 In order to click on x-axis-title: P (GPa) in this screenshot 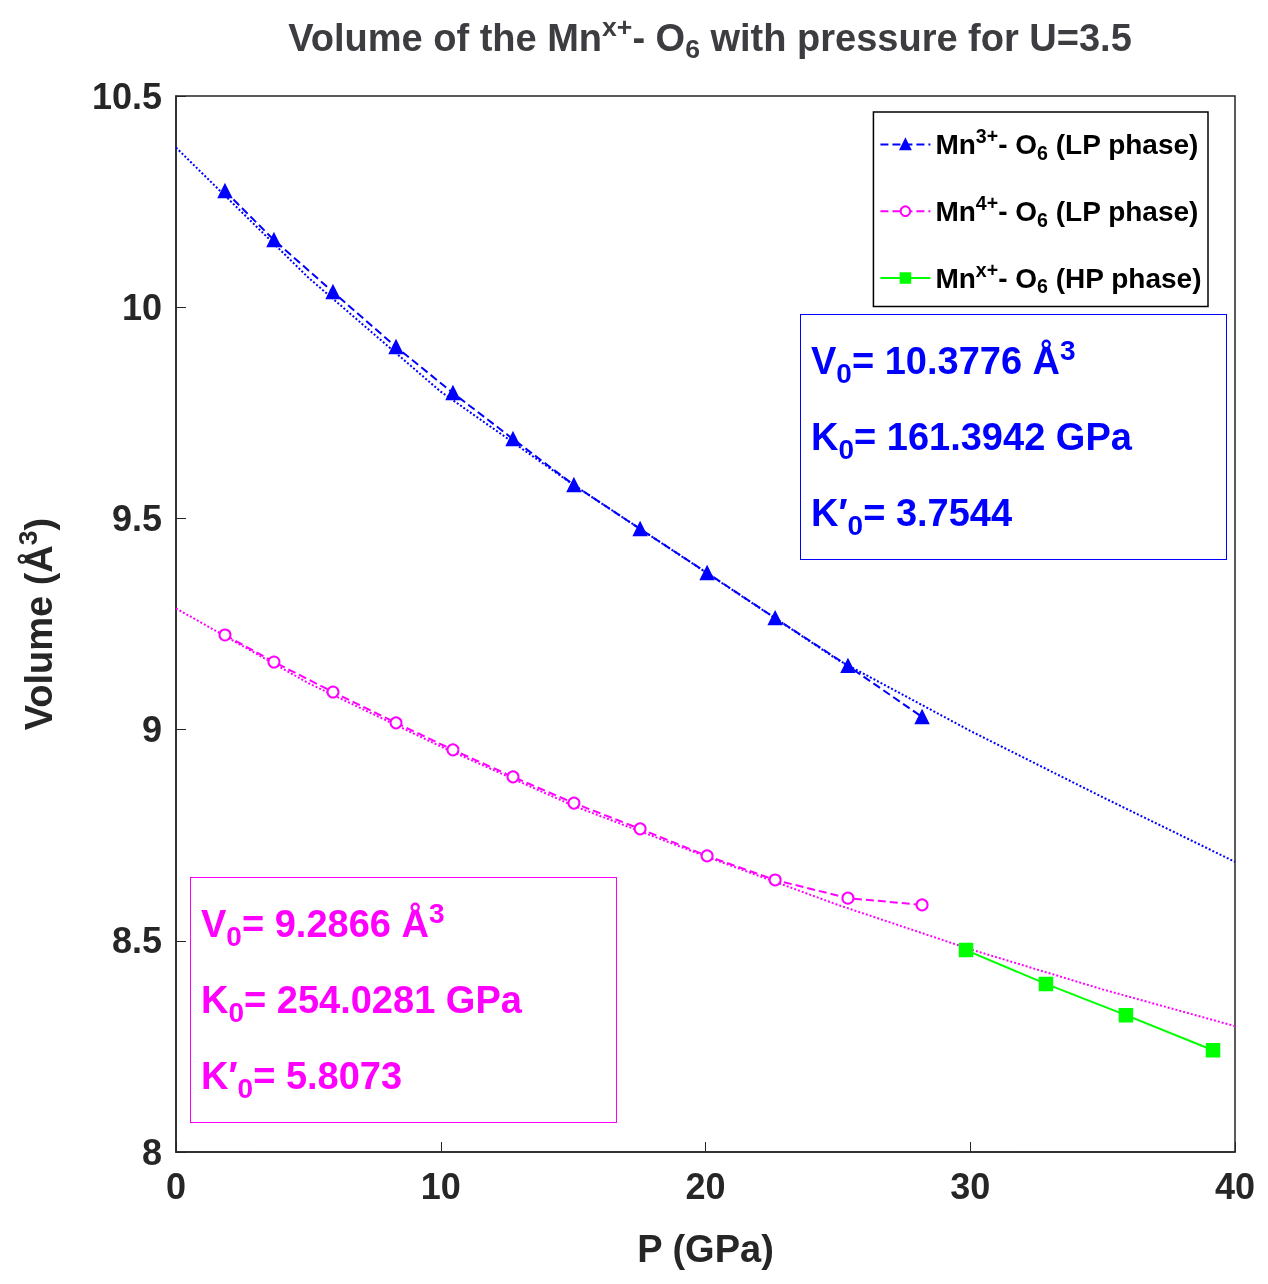, I will do `click(705, 1249)`.